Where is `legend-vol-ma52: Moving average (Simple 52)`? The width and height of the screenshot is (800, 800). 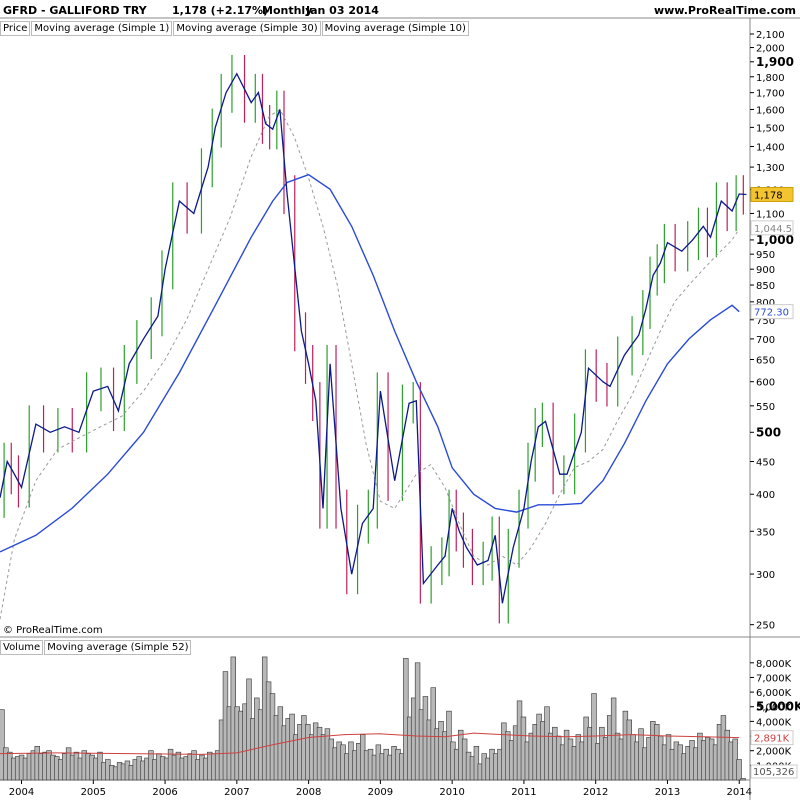
legend-vol-ma52: Moving average (Simple 52) is located at coordinates (118, 647).